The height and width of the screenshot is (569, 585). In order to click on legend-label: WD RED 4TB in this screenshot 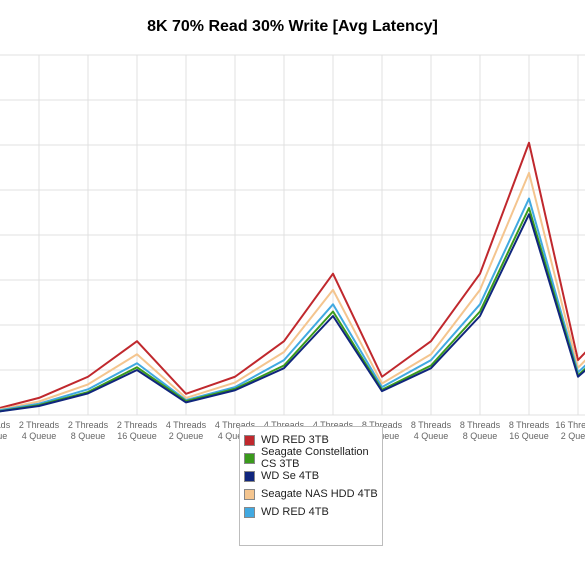, I will do `click(295, 512)`.